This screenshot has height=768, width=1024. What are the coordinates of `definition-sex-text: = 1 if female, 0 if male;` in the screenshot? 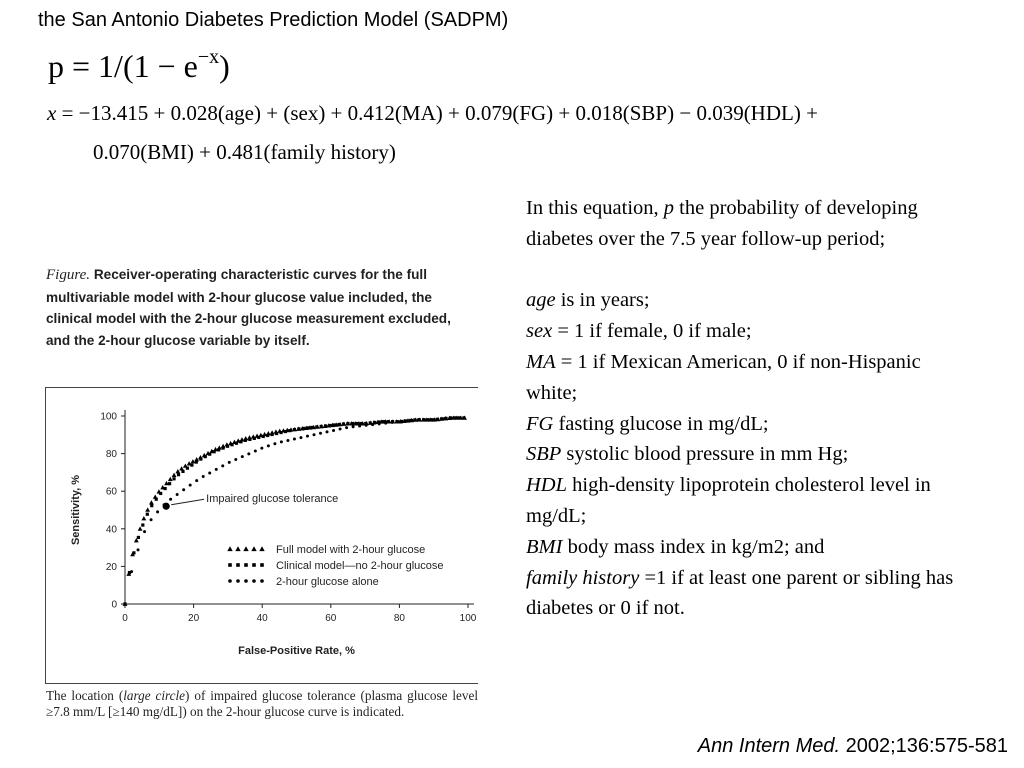 It's located at (652, 331).